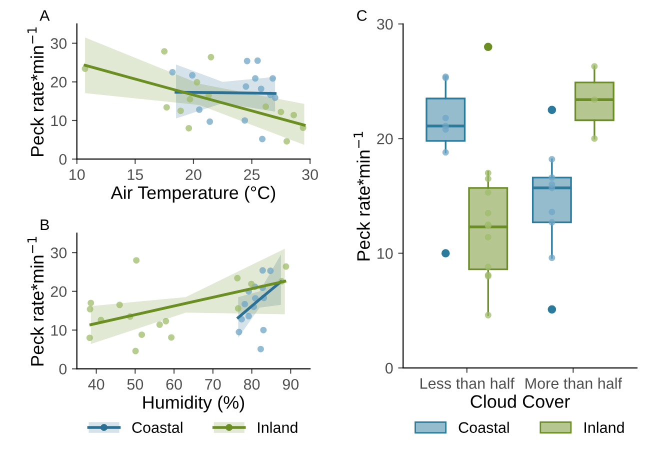 The width and height of the screenshot is (646, 452). Describe the element at coordinates (135, 384) in the screenshot. I see `x-tick-label: 50` at that location.